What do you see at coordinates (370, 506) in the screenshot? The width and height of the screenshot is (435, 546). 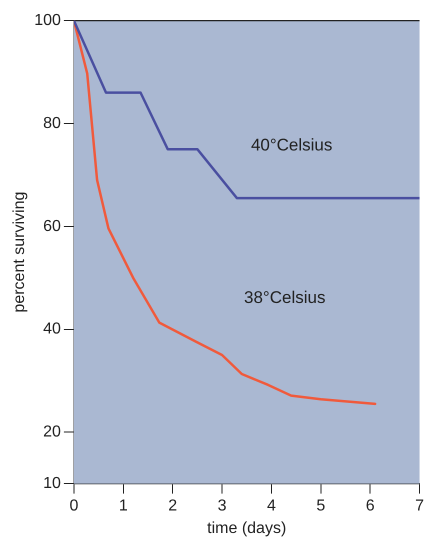 I see `x-tick-label: 6` at bounding box center [370, 506].